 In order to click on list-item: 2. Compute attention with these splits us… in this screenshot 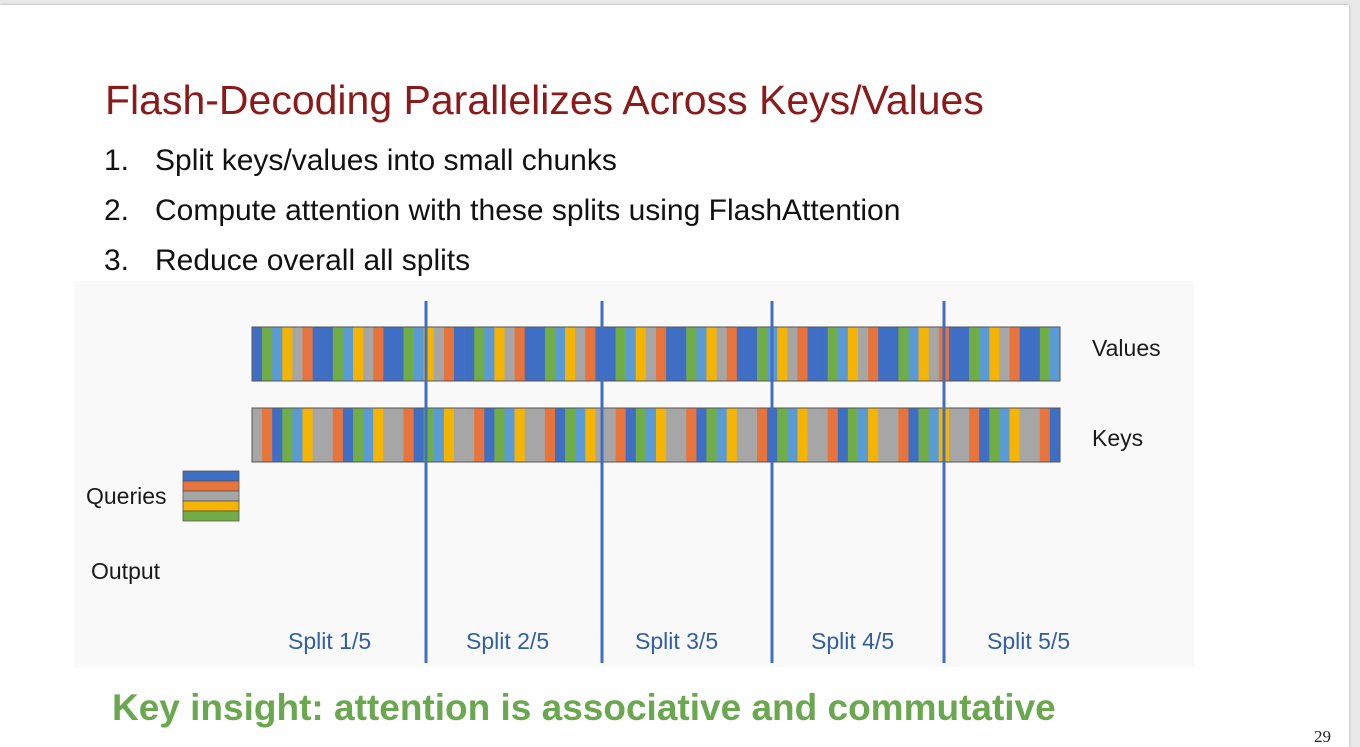, I will do `click(502, 215)`.